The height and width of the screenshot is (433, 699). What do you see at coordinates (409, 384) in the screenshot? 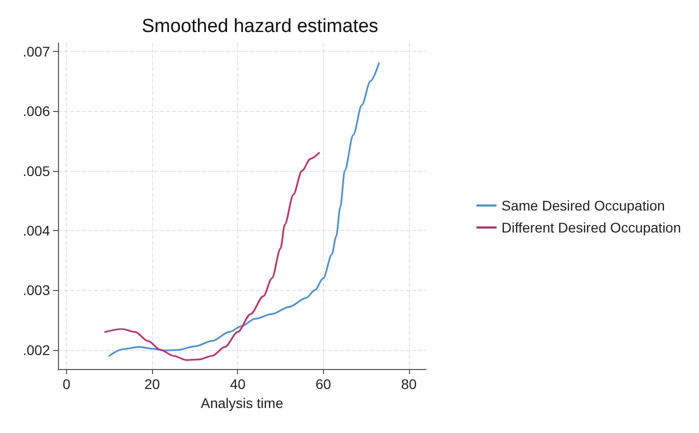
I see `x-tick-label: 80` at bounding box center [409, 384].